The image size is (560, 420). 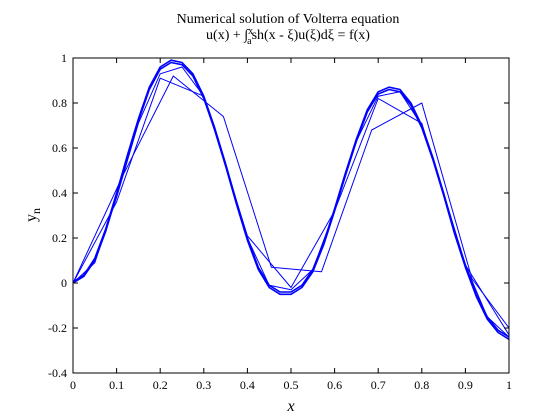 What do you see at coordinates (250, 31) in the screenshot?
I see `subtitle-upper-limit: x` at bounding box center [250, 31].